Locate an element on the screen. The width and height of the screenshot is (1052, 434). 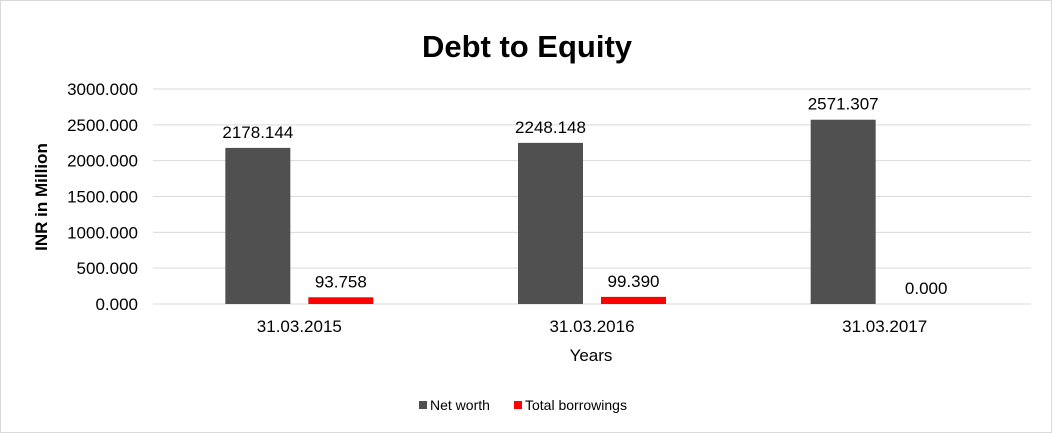
x-tick-label: 31.03.2016 is located at coordinates (591, 326).